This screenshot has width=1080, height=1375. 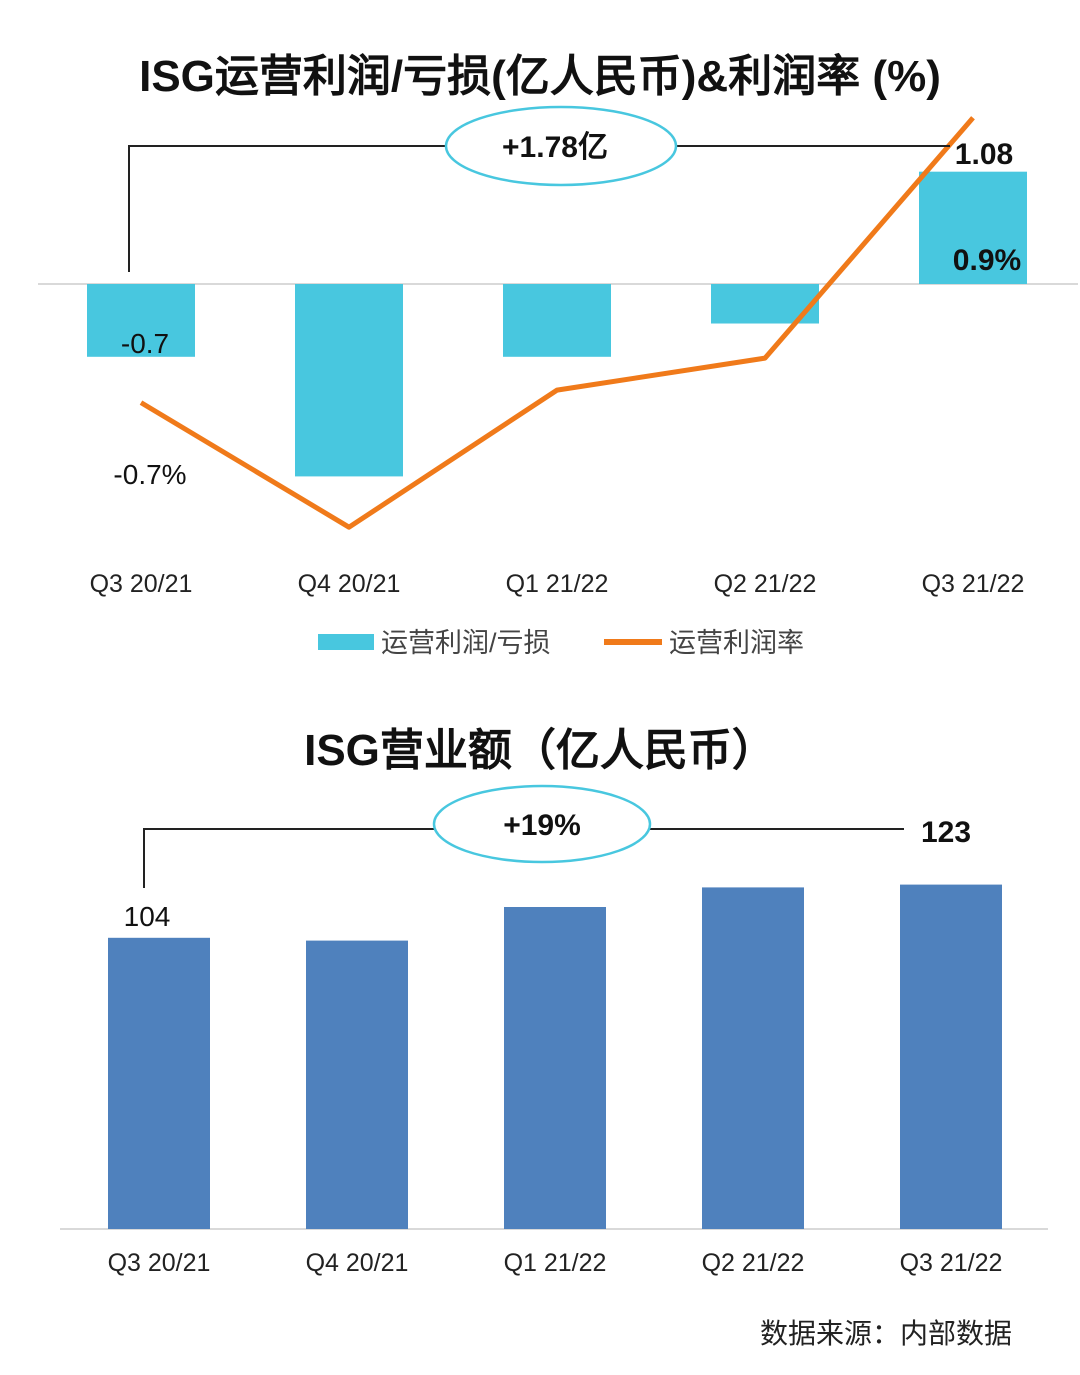 What do you see at coordinates (736, 643) in the screenshot?
I see `legend-line-label: 运营利润率` at bounding box center [736, 643].